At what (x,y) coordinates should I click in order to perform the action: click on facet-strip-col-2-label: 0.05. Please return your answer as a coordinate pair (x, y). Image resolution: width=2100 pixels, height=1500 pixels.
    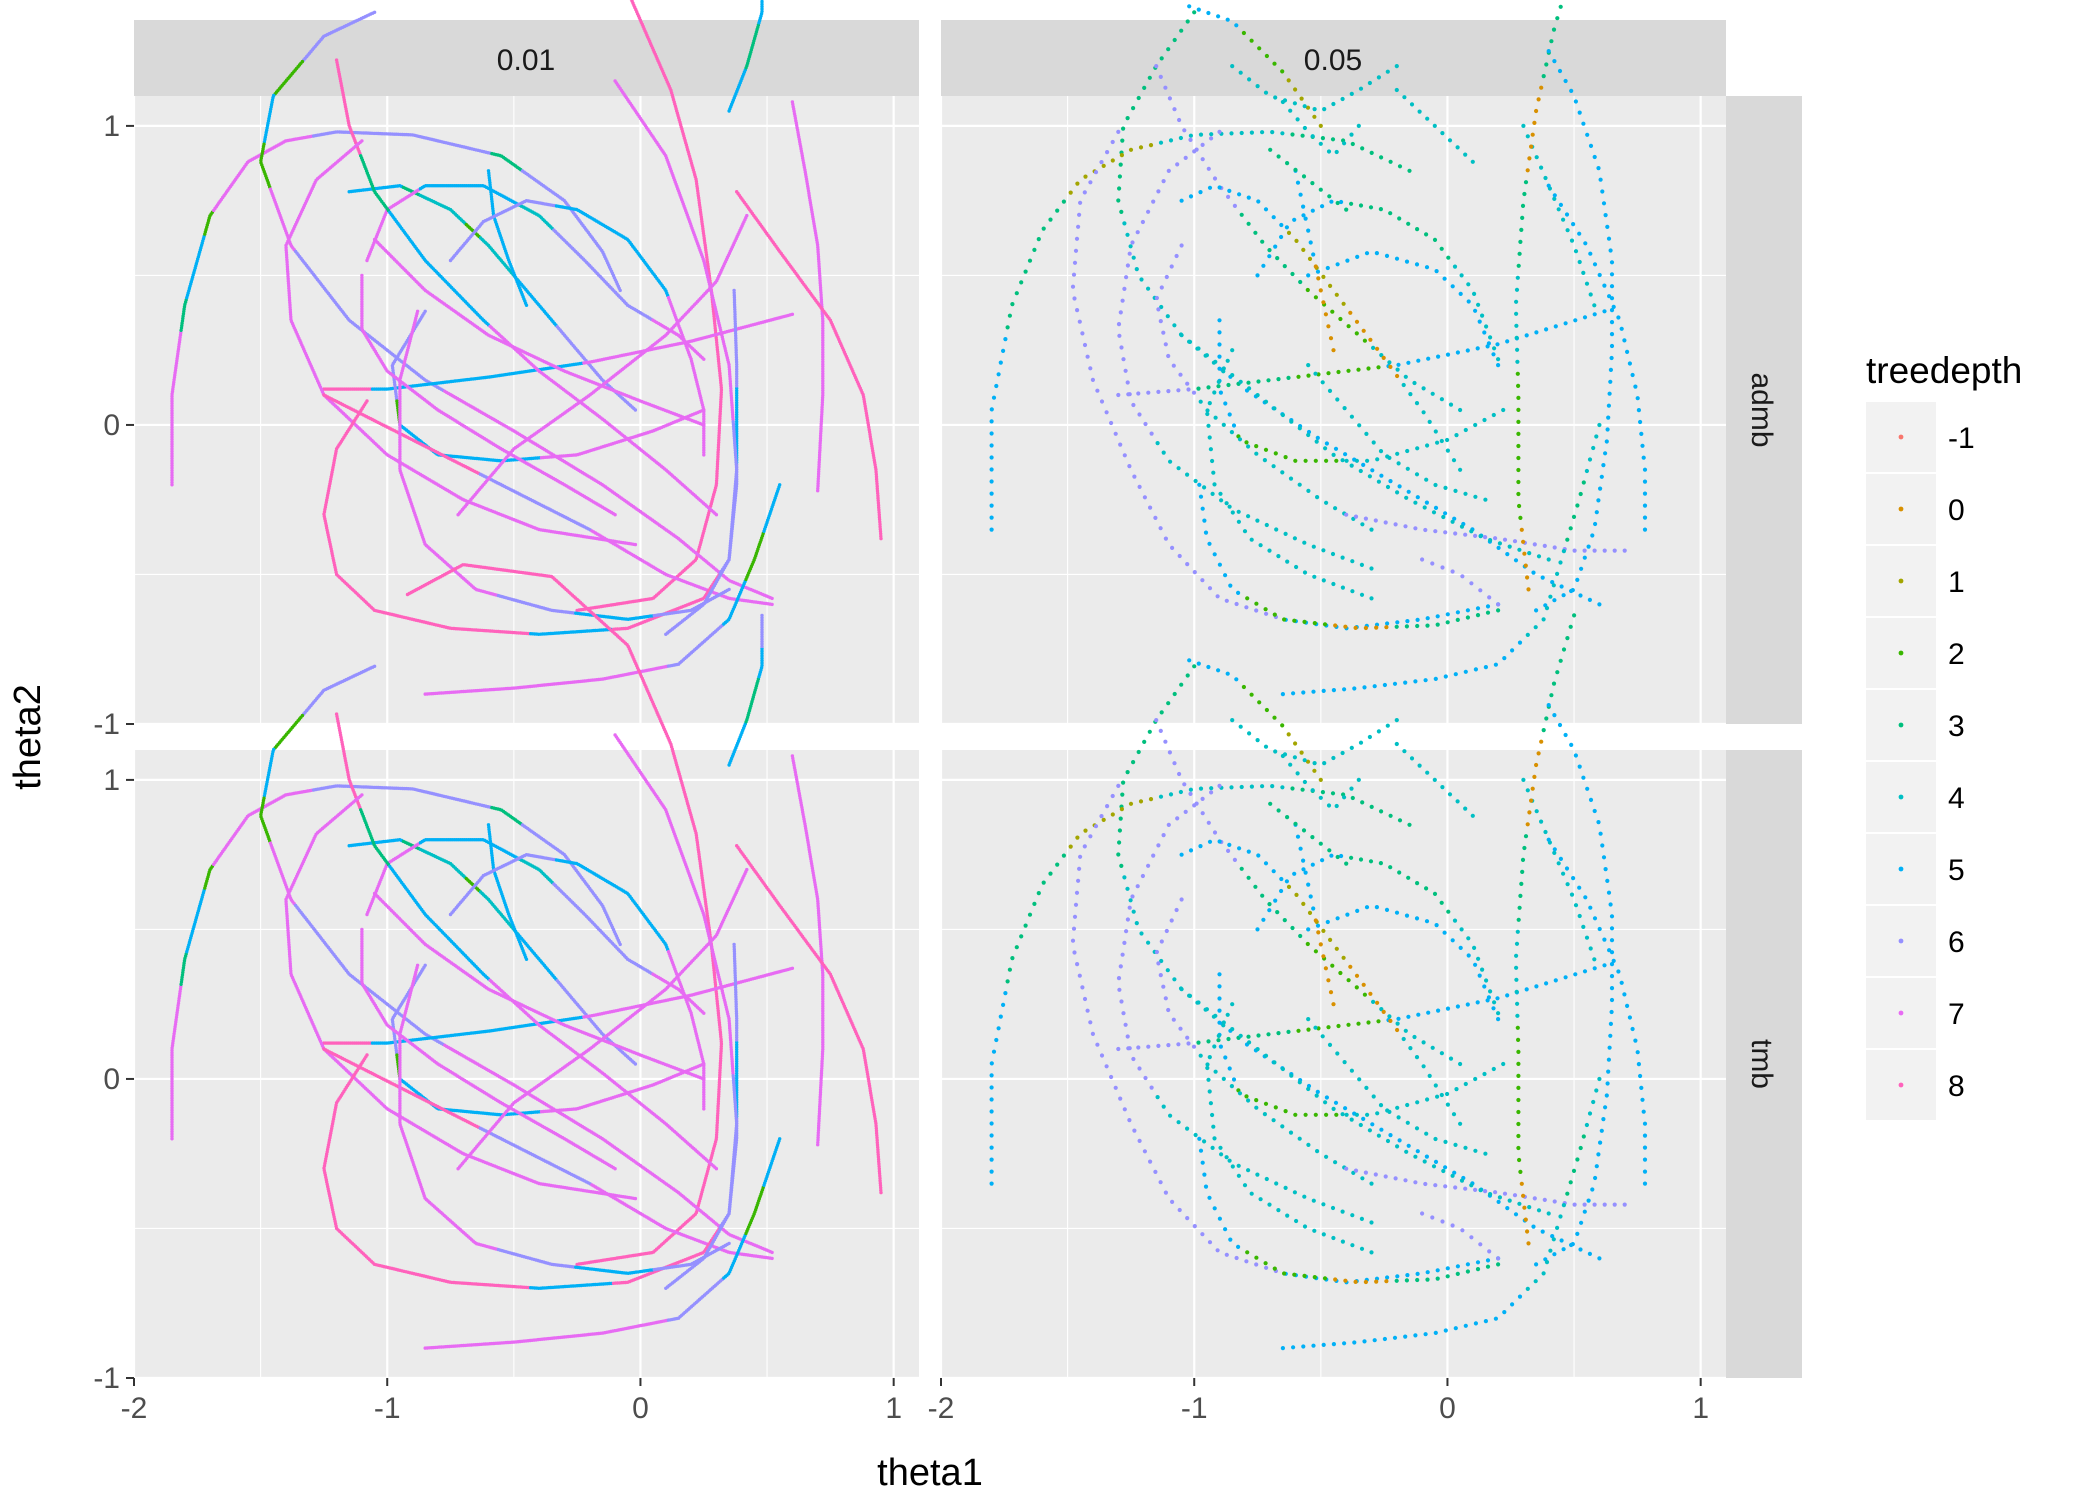
    Looking at the image, I should click on (1333, 60).